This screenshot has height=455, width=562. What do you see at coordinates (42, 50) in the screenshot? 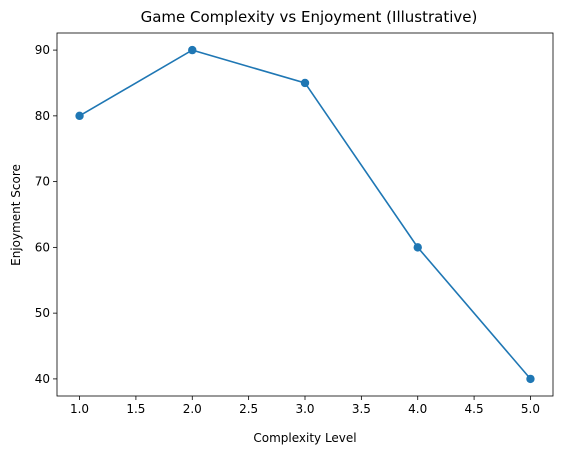
I see `y-tick-label-5: 90` at bounding box center [42, 50].